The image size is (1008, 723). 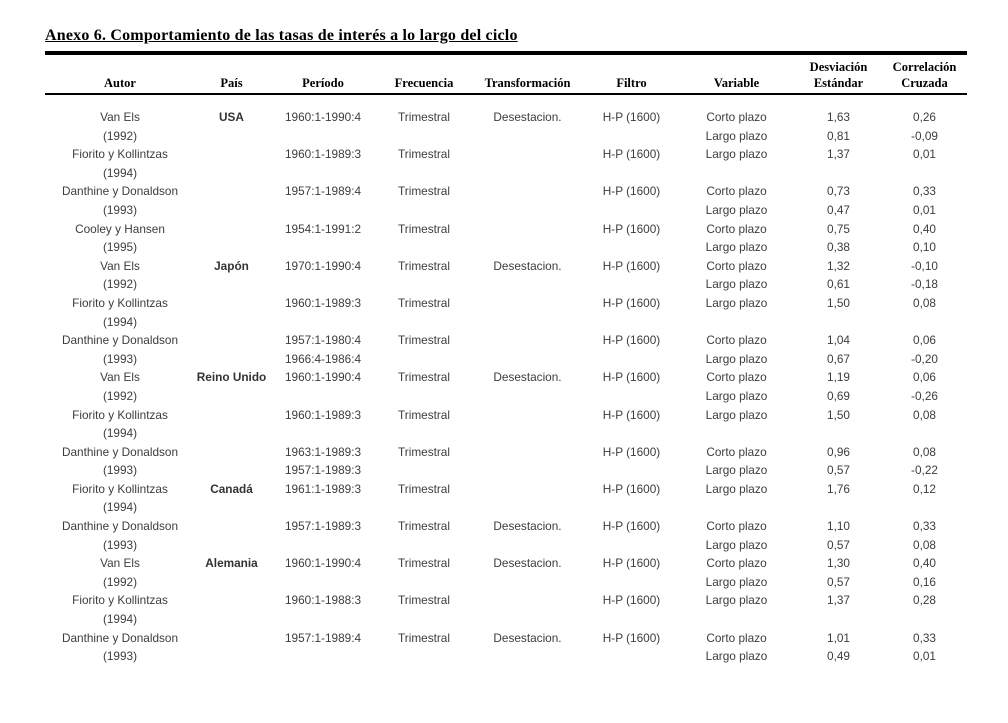 I want to click on cell-autor: Fiorito y Kollintzas, so click(x=120, y=154).